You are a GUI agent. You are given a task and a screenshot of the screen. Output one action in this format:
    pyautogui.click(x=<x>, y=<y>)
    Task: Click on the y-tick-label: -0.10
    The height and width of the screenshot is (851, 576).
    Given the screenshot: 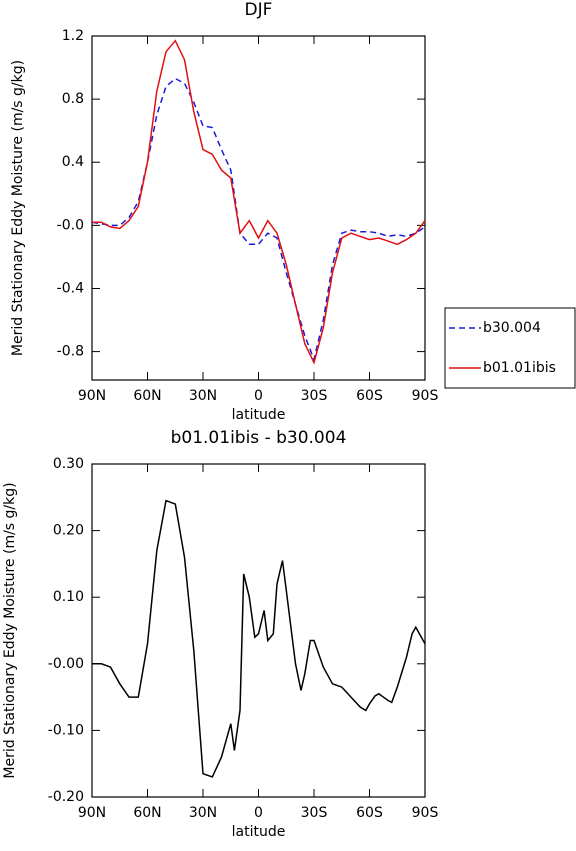 What is the action you would take?
    pyautogui.click(x=66, y=730)
    